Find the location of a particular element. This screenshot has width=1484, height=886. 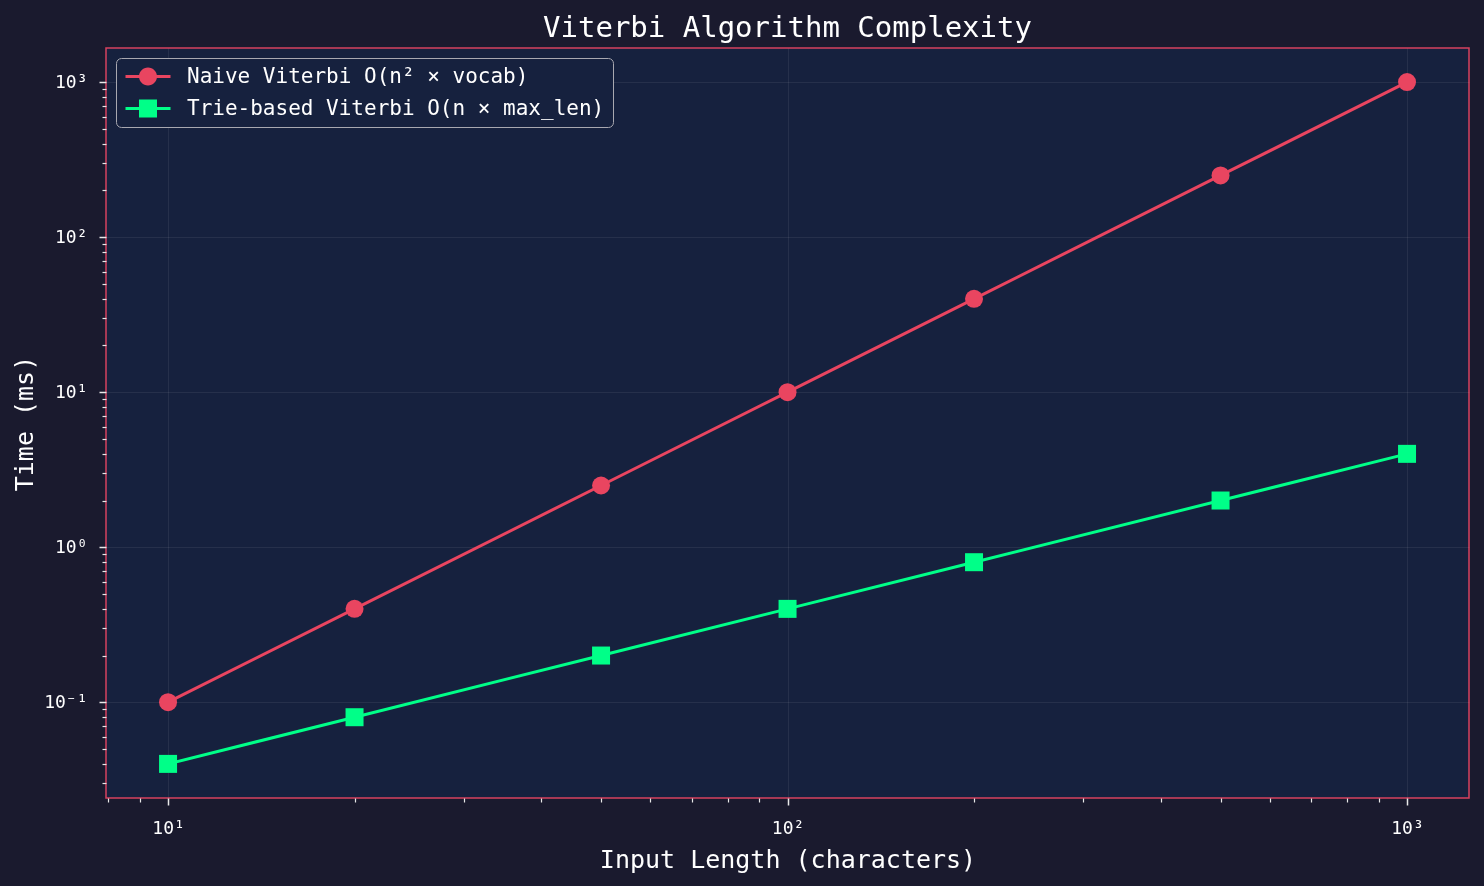

x-axis-title: Input Length (characters) is located at coordinates (788, 859).